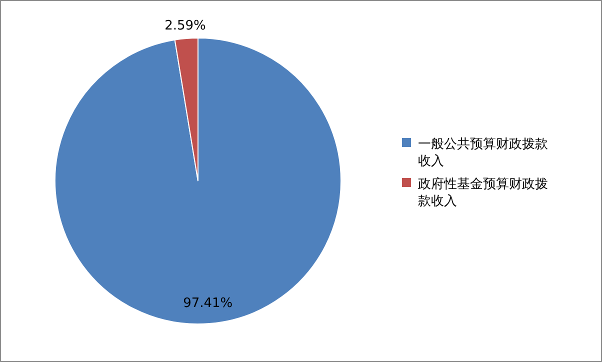  Describe the element at coordinates (185, 26) in the screenshot. I see `data-label: 2.59%` at that location.